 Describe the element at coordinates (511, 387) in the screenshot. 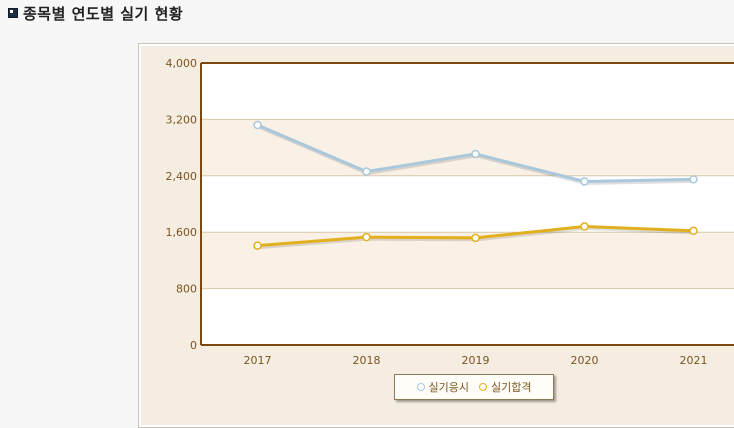

I see `legend-label: 실기합격` at that location.